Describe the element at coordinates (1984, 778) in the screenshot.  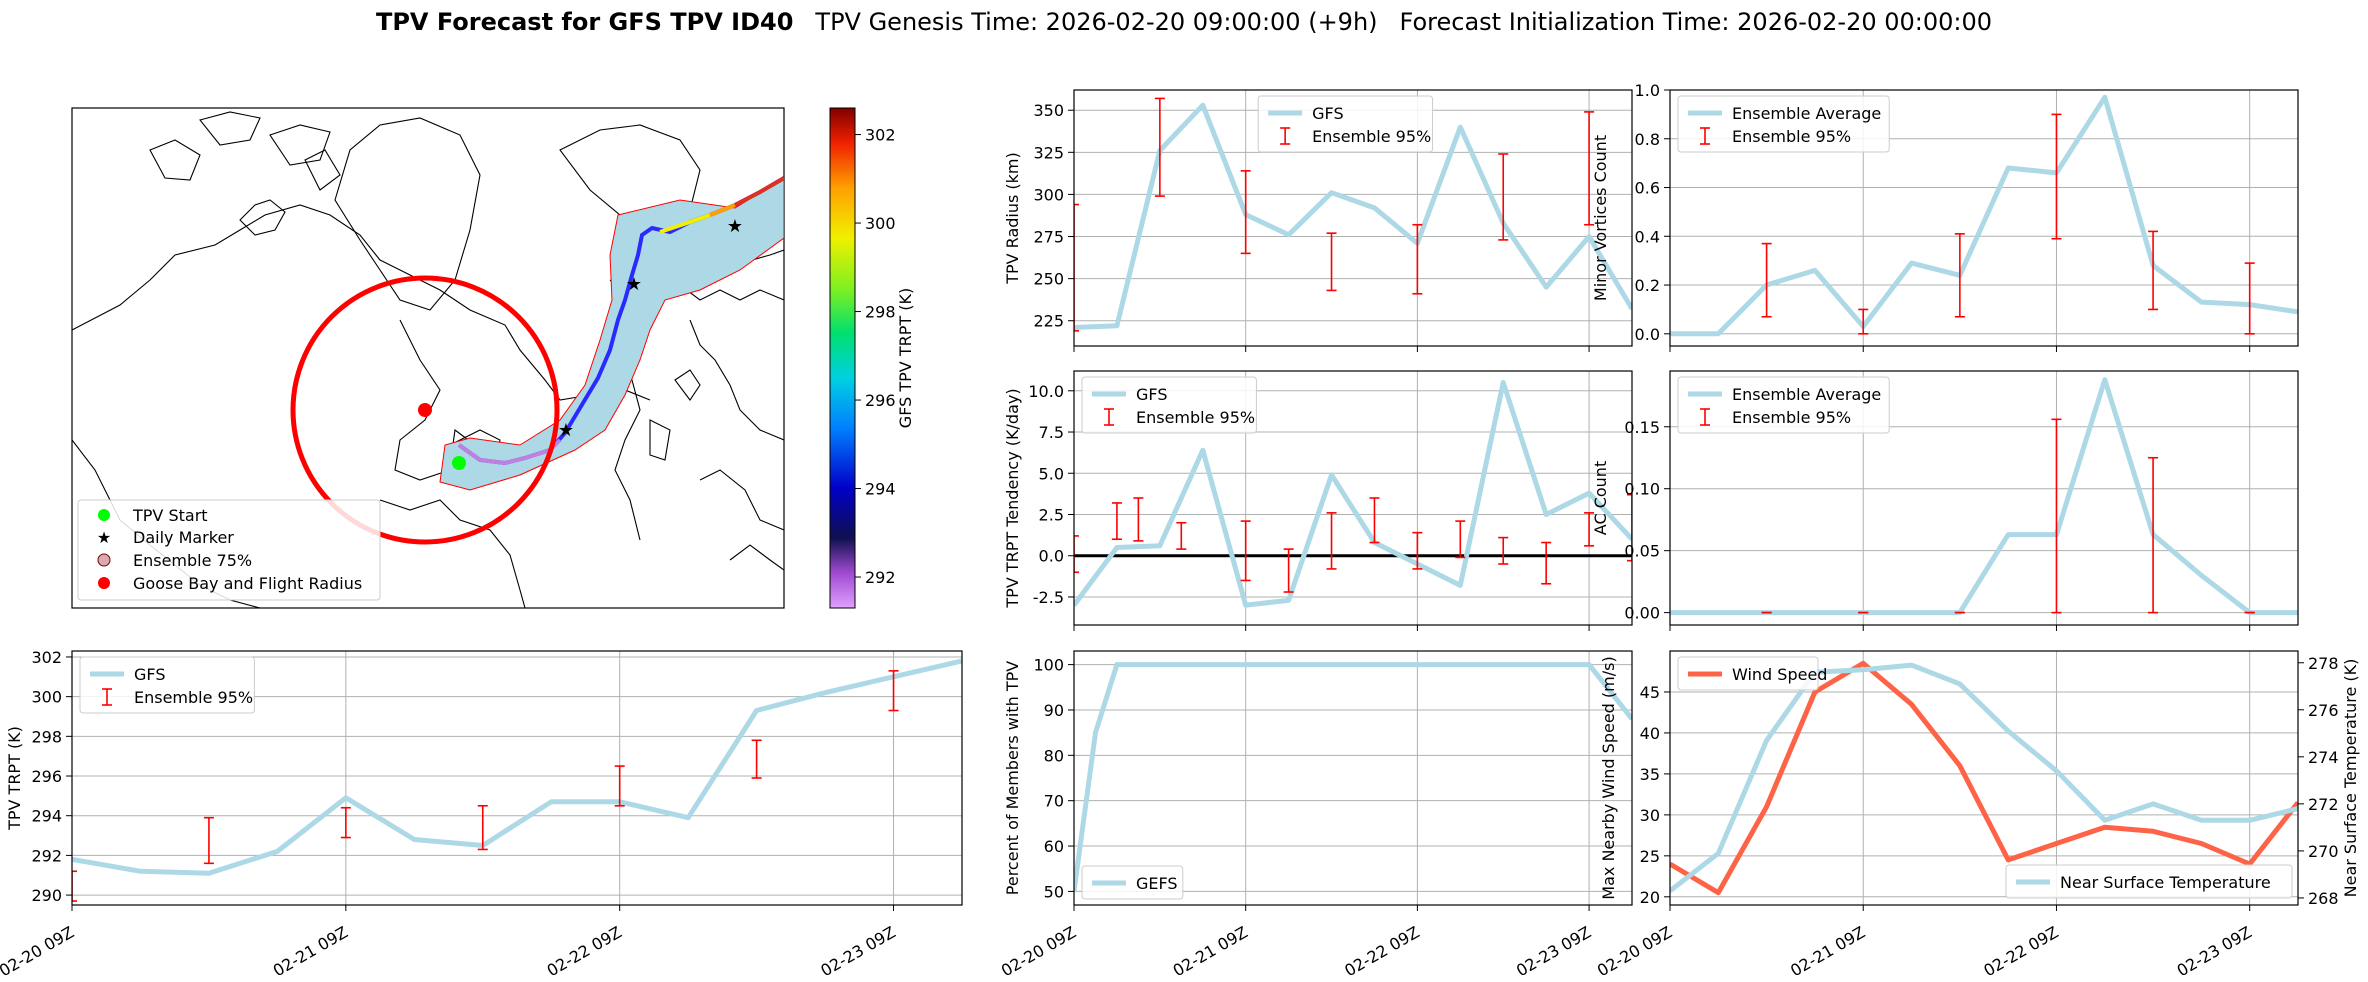
I see `series-line-wind-speed` at that location.